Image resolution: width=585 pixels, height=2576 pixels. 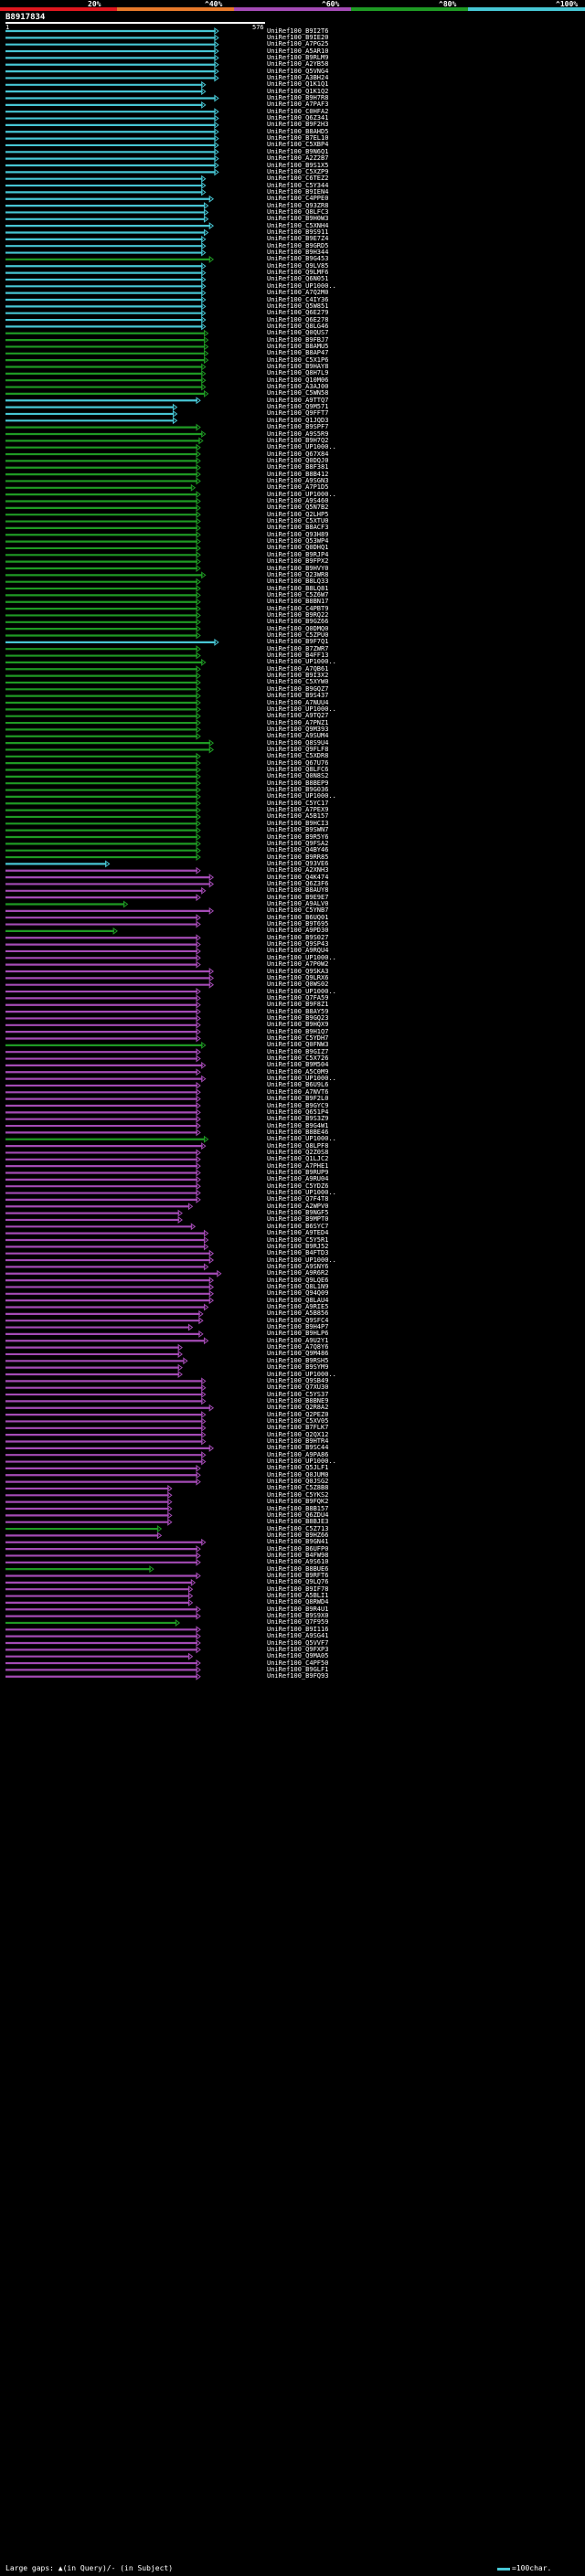 What do you see at coordinates (298, 1408) in the screenshot?
I see `hit-label: UniRef100_Q2R8A2` at bounding box center [298, 1408].